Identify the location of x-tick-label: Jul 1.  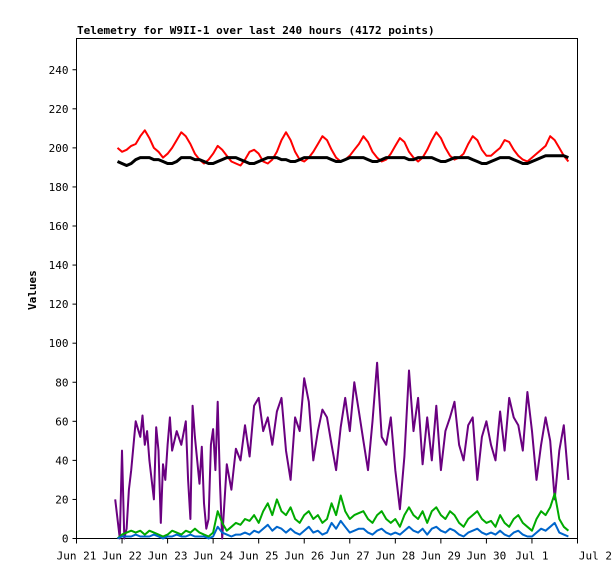
(531, 556).